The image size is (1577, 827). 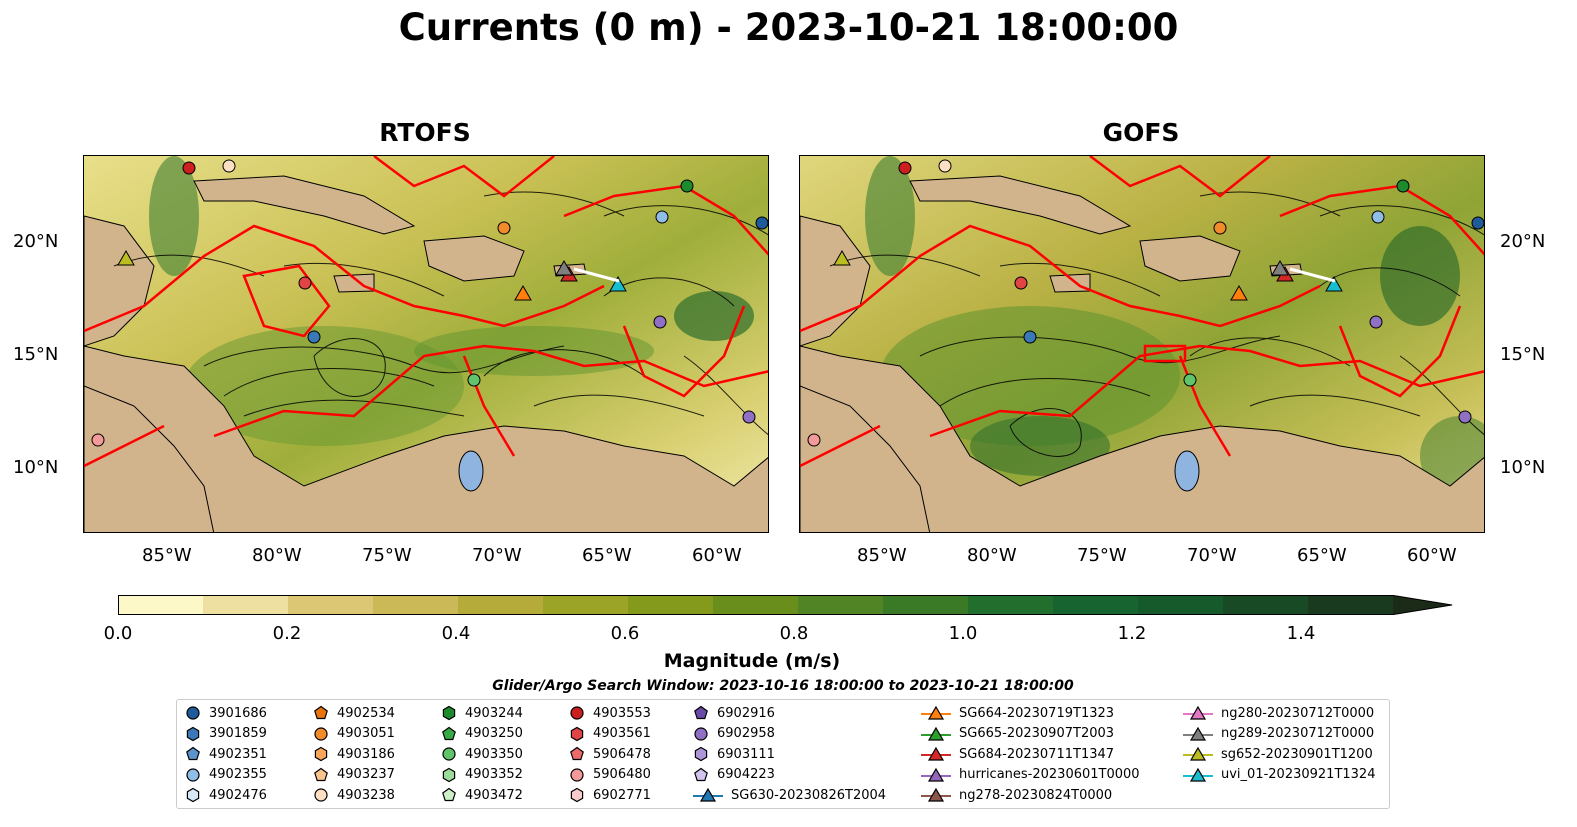 What do you see at coordinates (36, 354) in the screenshot?
I see `lat-label-15n-left: 15°N` at bounding box center [36, 354].